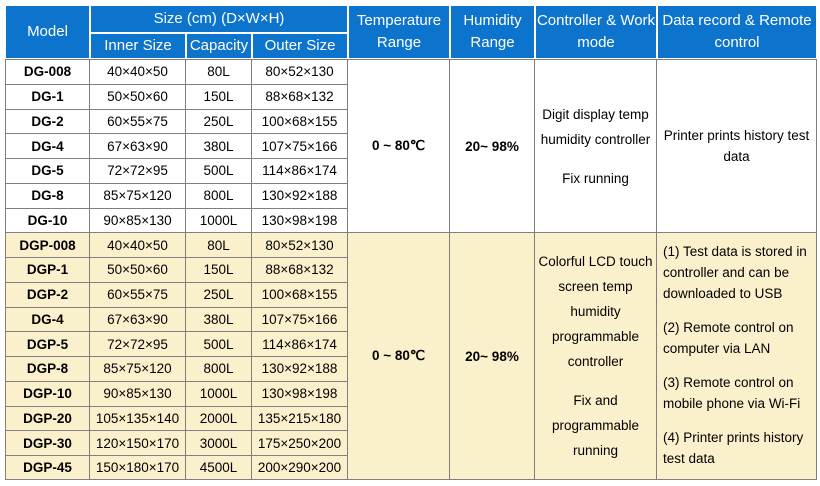 This screenshot has height=486, width=820. What do you see at coordinates (219, 418) in the screenshot?
I see `capacity-cell: 2000L` at bounding box center [219, 418].